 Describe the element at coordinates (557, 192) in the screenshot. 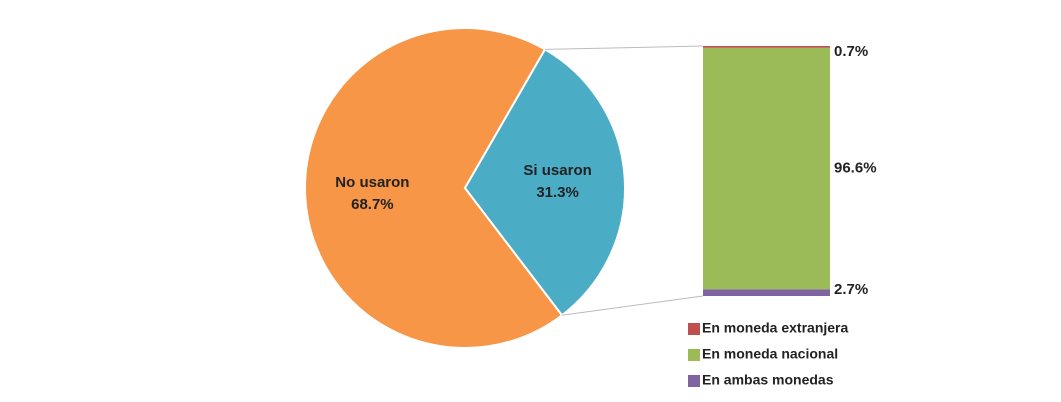

I see `slice-value-label: 31.3%` at that location.